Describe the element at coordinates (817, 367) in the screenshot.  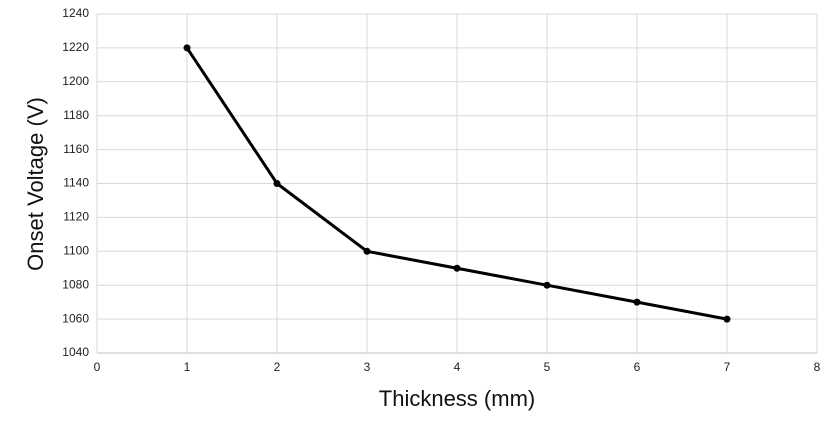
I see `x-tick-label: 8` at that location.